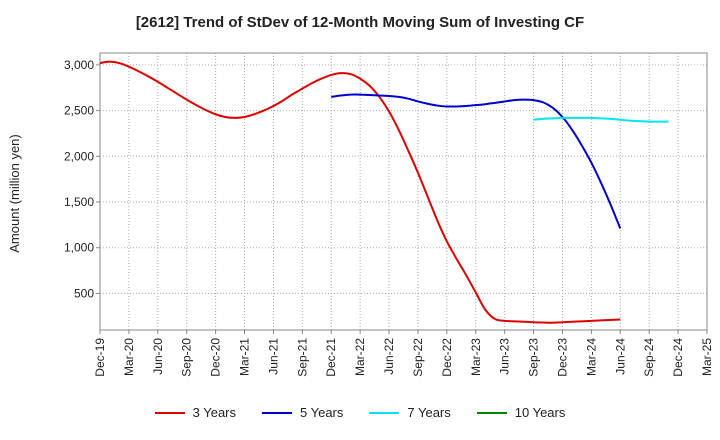 The image size is (720, 440). Describe the element at coordinates (534, 357) in the screenshot. I see `x-tick-label: Sep-23` at that location.